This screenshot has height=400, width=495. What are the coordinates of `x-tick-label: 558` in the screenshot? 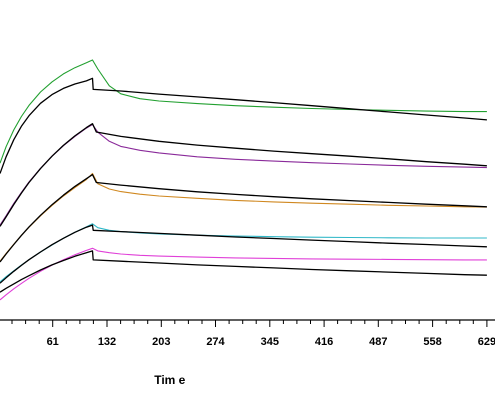 It's located at (432, 342).